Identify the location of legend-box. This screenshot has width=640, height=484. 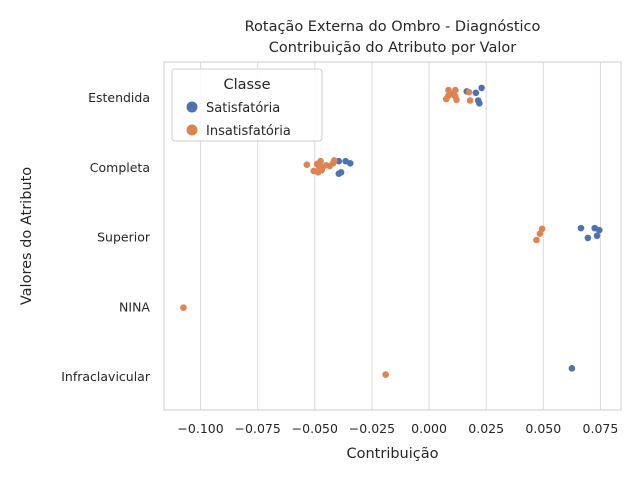
(247, 105).